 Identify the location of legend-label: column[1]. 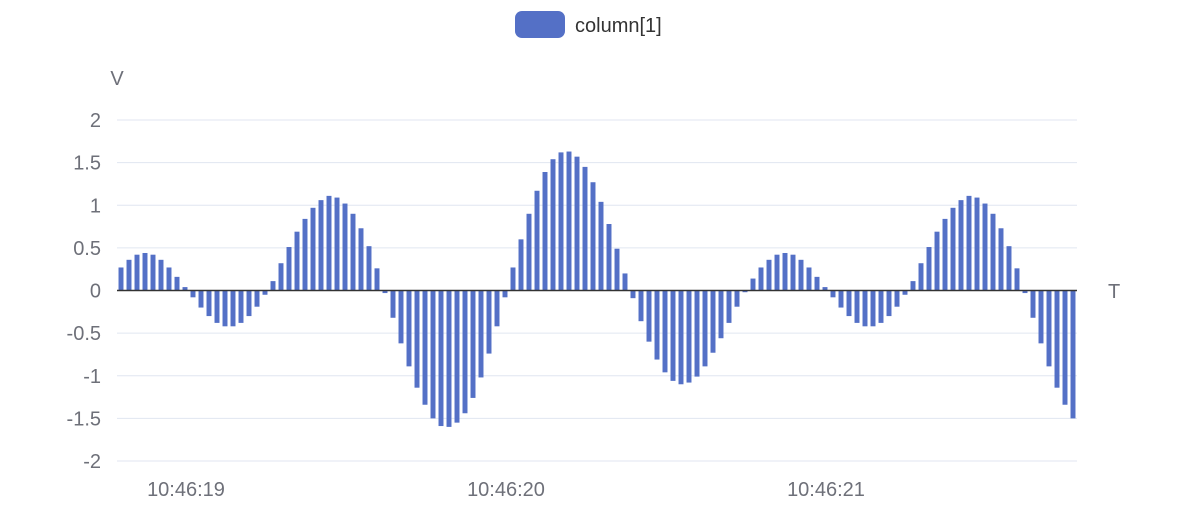
(618, 26).